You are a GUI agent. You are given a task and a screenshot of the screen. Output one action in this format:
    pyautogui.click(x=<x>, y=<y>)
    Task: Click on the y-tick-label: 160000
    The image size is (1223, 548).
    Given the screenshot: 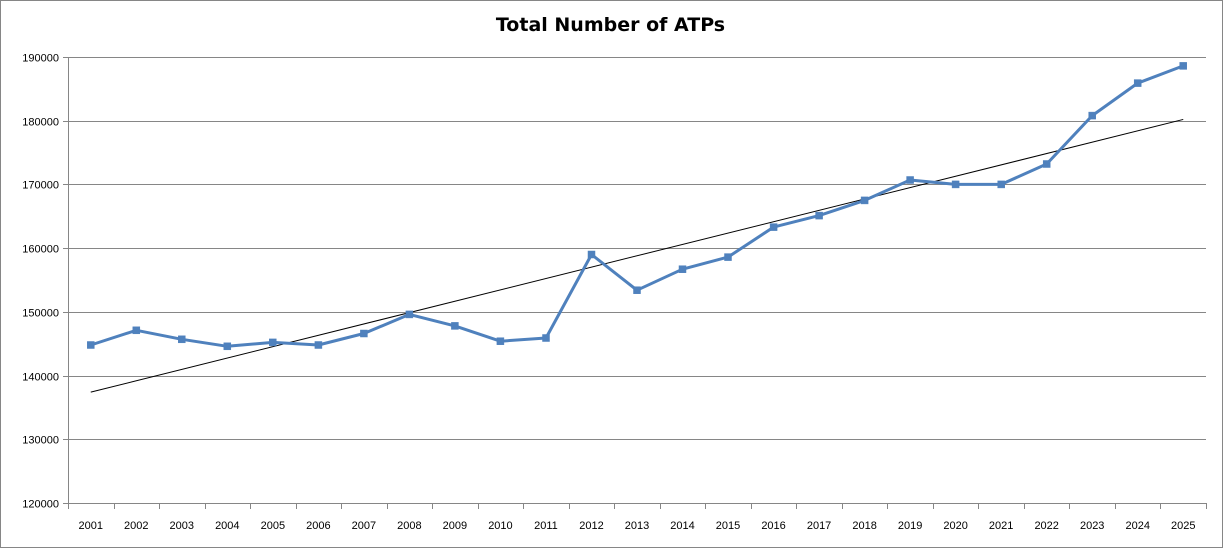 What is the action you would take?
    pyautogui.click(x=40, y=250)
    